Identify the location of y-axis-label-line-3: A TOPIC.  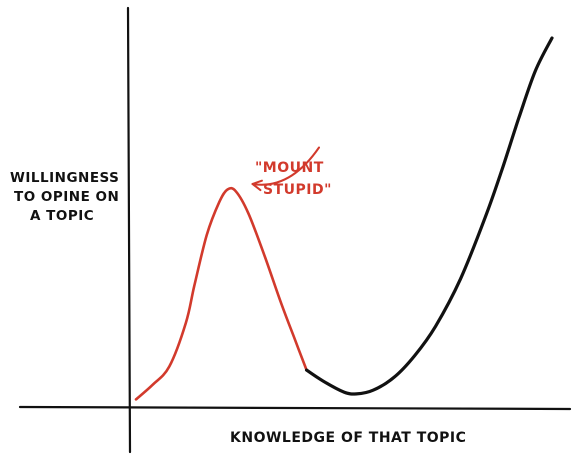
(62, 216).